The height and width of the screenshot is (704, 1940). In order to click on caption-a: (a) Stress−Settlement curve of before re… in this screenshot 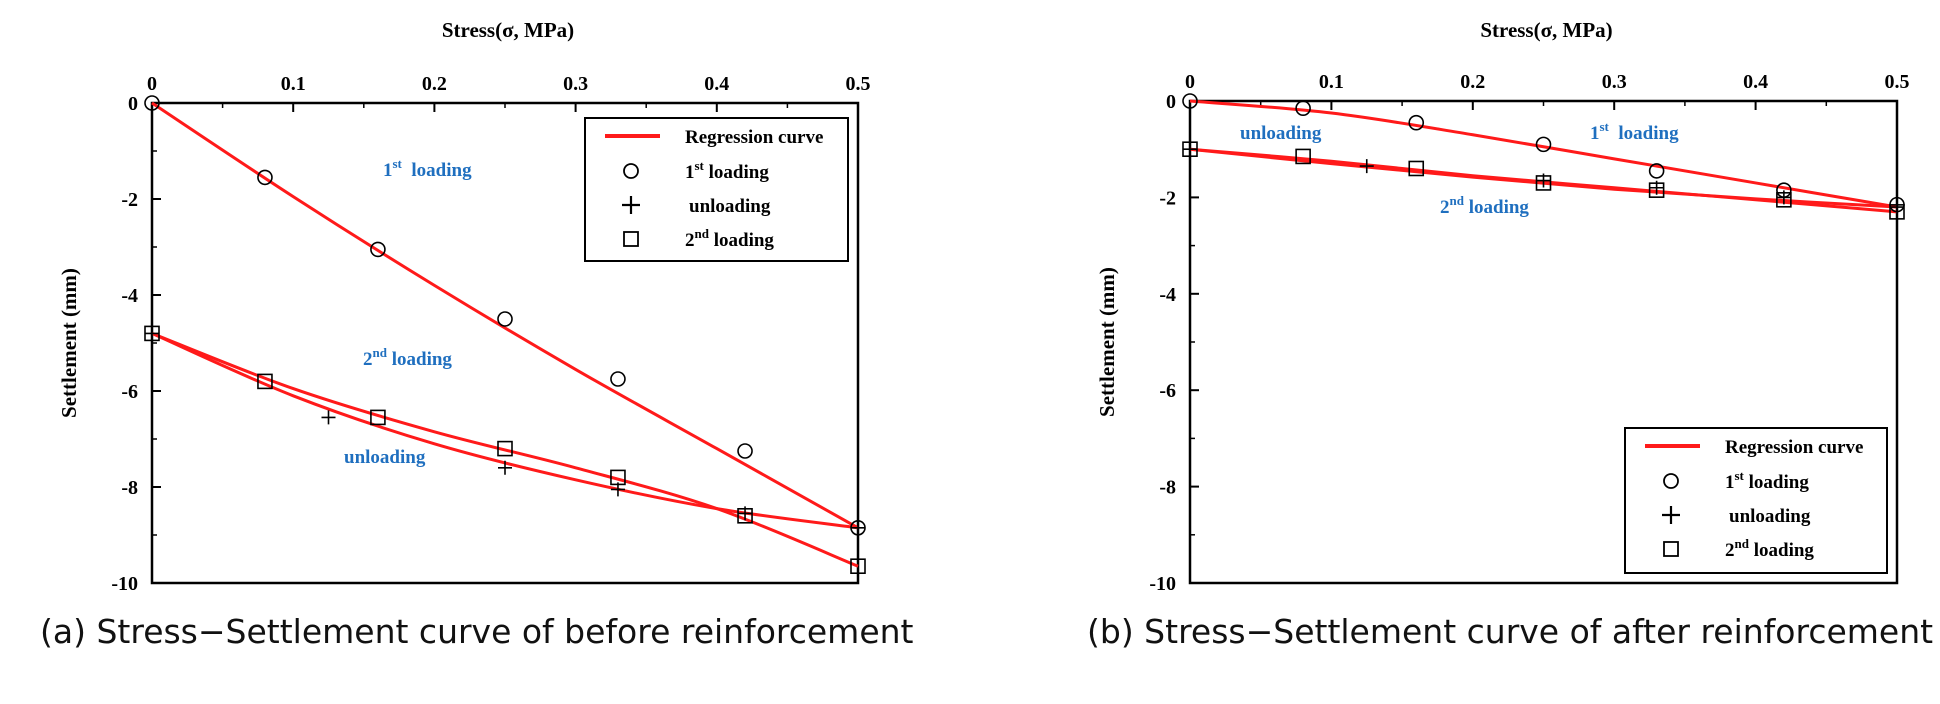, I will do `click(477, 631)`.